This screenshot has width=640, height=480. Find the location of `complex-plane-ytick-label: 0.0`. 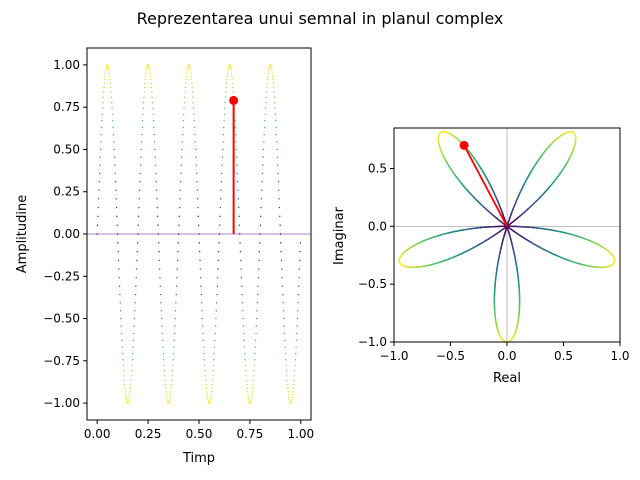

complex-plane-ytick-label: 0.0 is located at coordinates (377, 226).